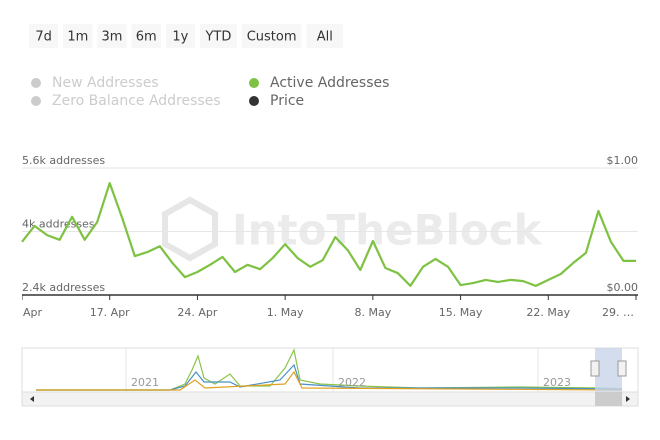 This screenshot has width=660, height=440. Describe the element at coordinates (285, 312) in the screenshot. I see `x-tick-label: 1. May` at that location.